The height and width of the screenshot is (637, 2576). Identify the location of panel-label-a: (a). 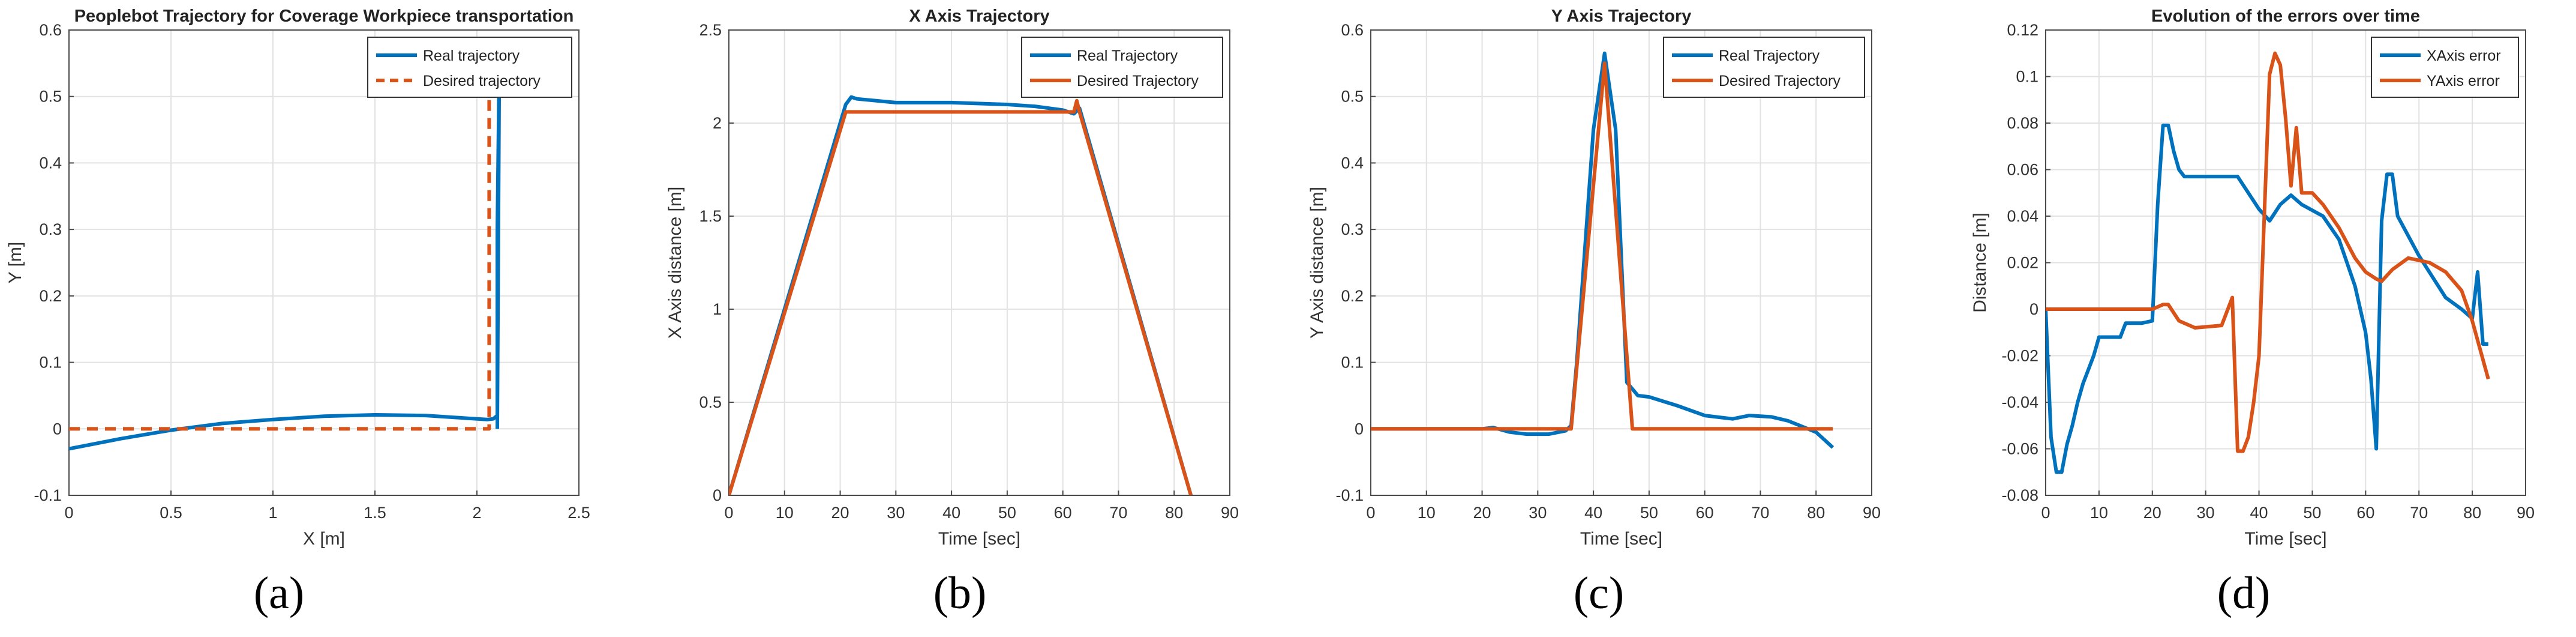
(279, 593).